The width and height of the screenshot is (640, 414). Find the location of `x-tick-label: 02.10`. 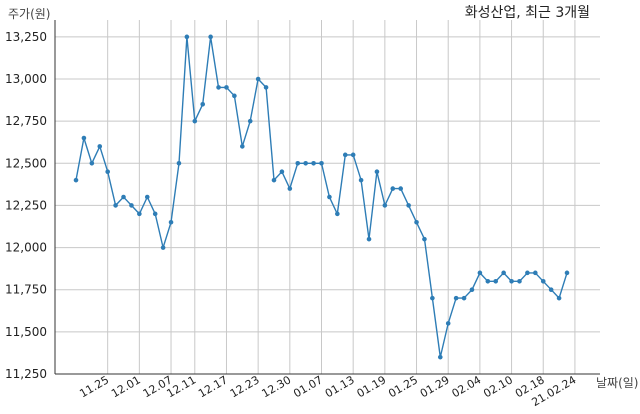

x-tick-label: 02.10 is located at coordinates (498, 386).